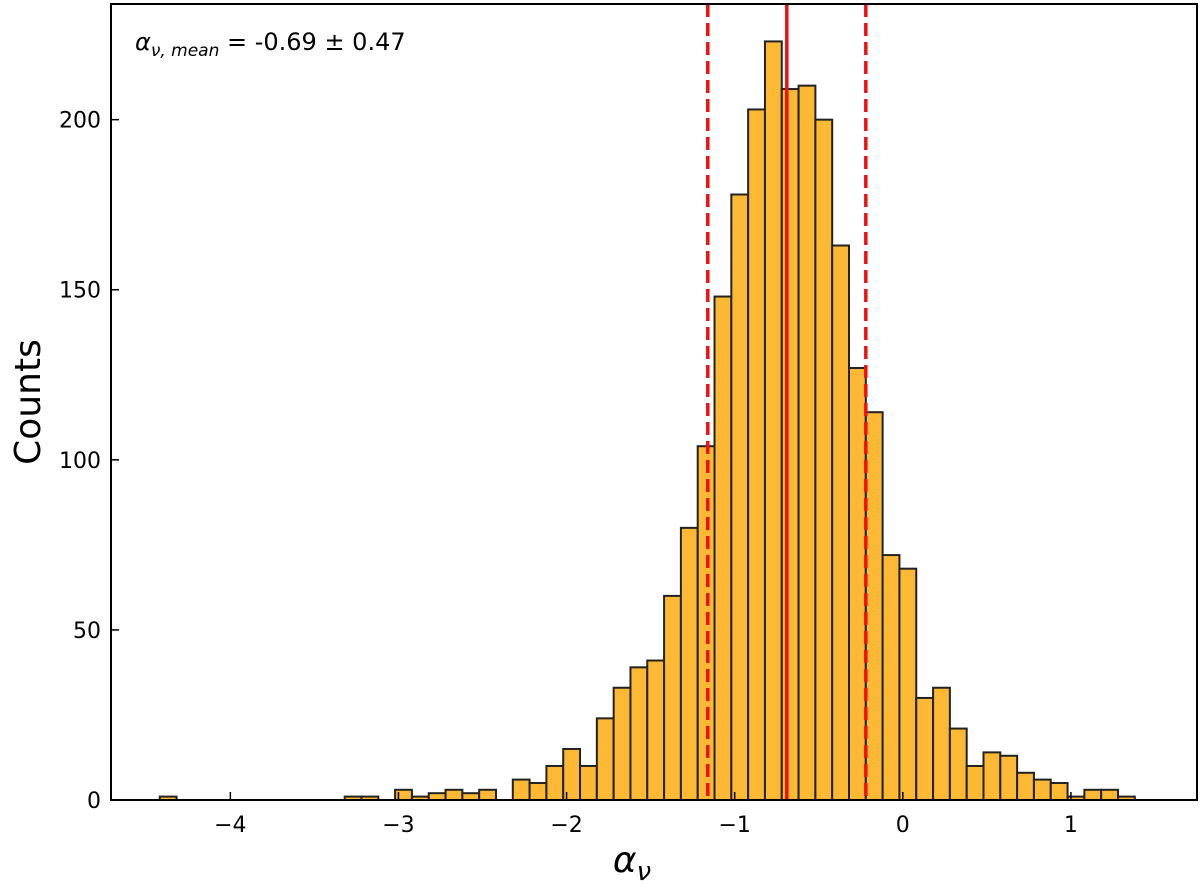 Image resolution: width=1200 pixels, height=889 pixels. What do you see at coordinates (143, 42) in the screenshot?
I see `annotation-base: α` at bounding box center [143, 42].